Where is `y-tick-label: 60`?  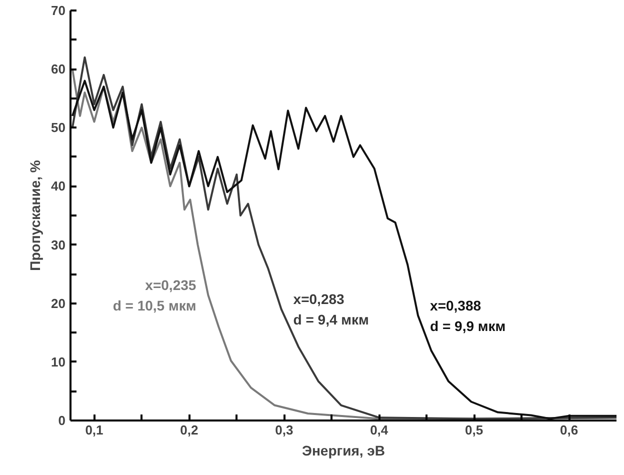 y-tick-label: 60 is located at coordinates (58, 69).